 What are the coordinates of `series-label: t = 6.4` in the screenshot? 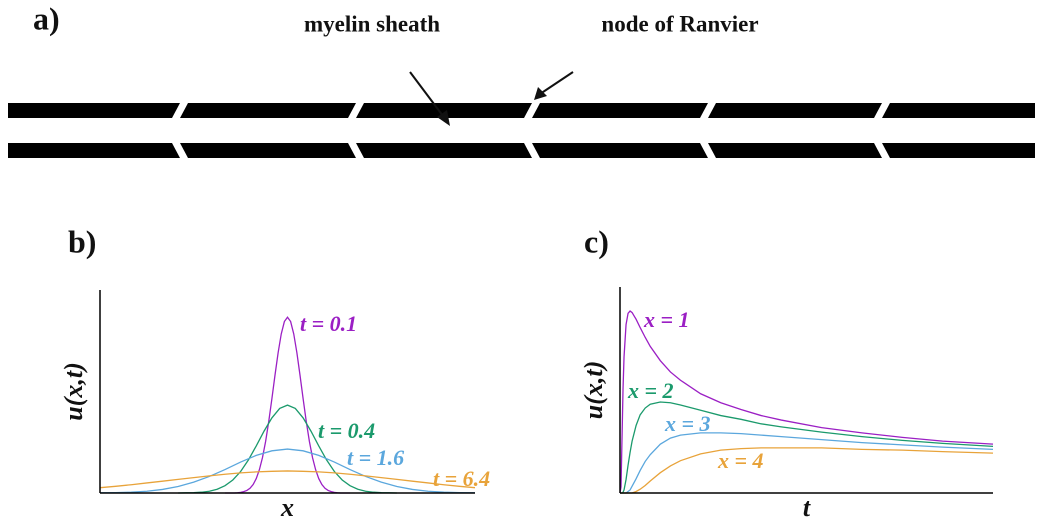 It's located at (461, 478).